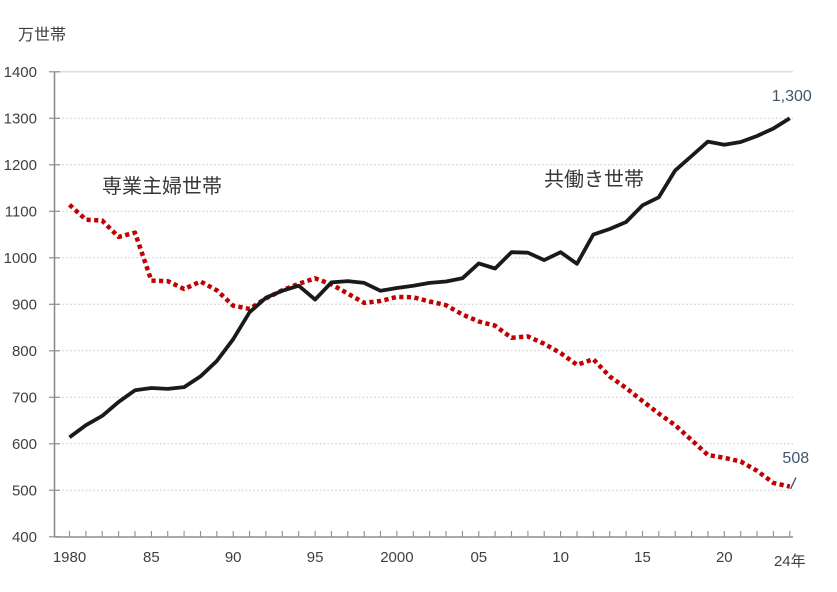 The height and width of the screenshot is (592, 837). I want to click on y-tick-label: 400, so click(24, 537).